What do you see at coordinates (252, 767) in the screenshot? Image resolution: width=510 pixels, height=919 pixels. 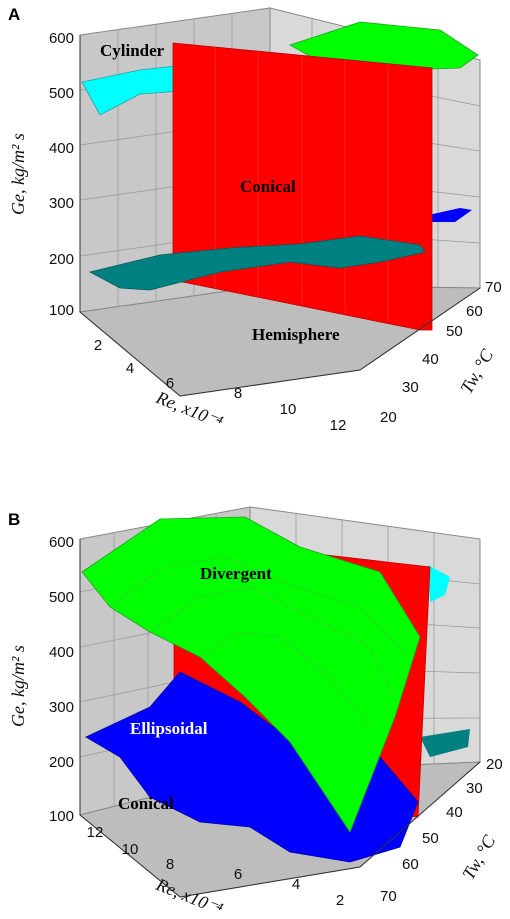 I see `chart-b-surface-ellipsoidal` at bounding box center [252, 767].